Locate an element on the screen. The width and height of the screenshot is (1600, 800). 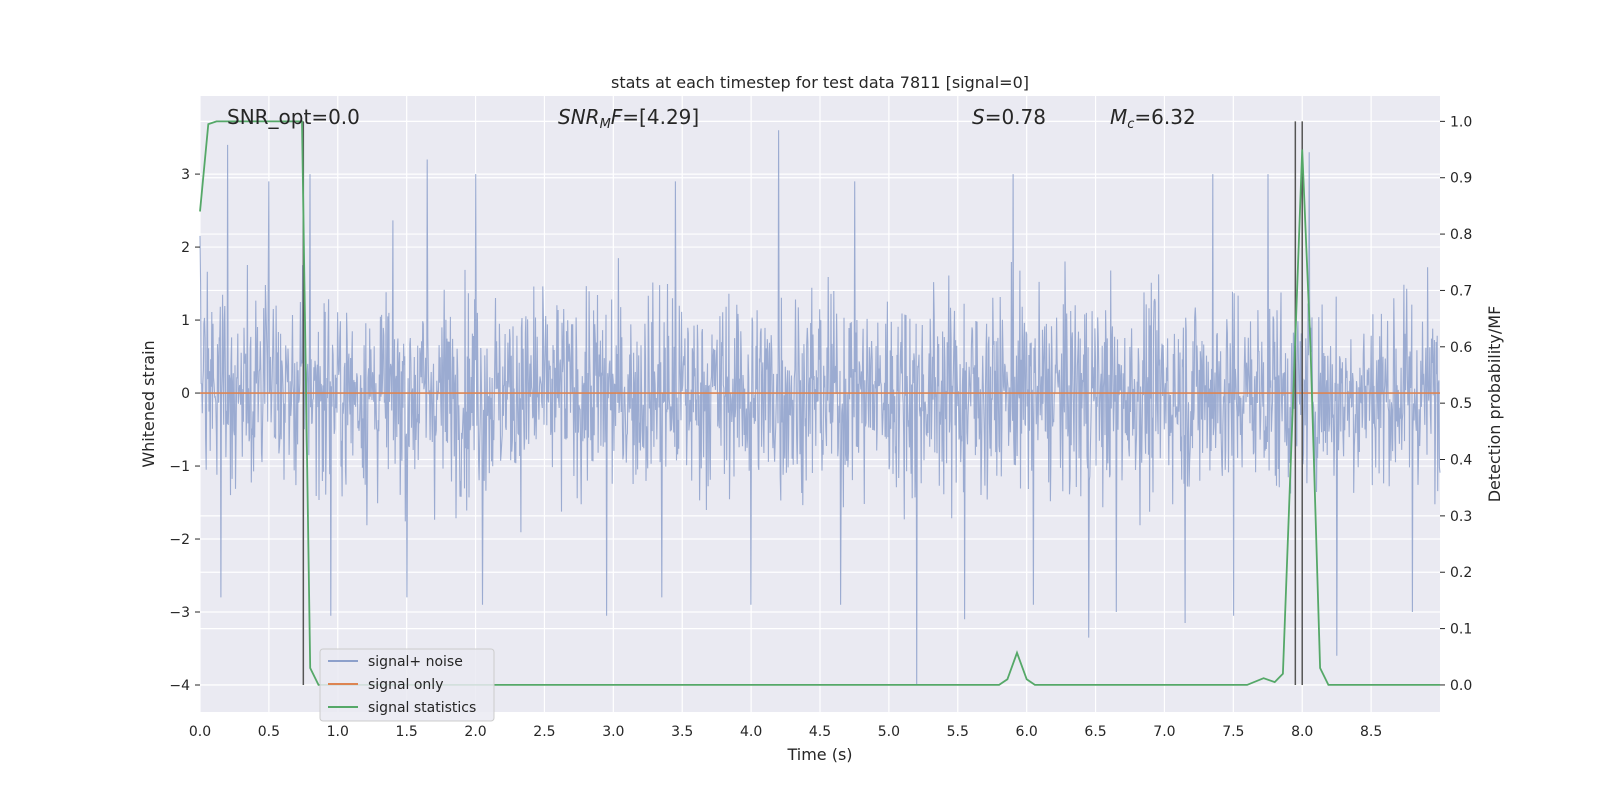
legend-label-signal-only: signal only is located at coordinates (405, 685).